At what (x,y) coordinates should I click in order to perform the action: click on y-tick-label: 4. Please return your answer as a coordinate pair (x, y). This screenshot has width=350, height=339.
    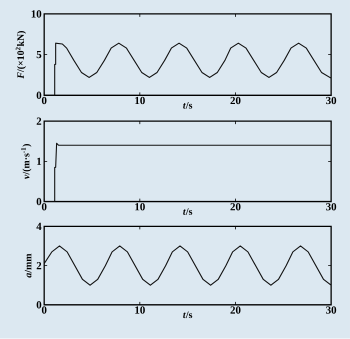
    Looking at the image, I should click on (39, 226).